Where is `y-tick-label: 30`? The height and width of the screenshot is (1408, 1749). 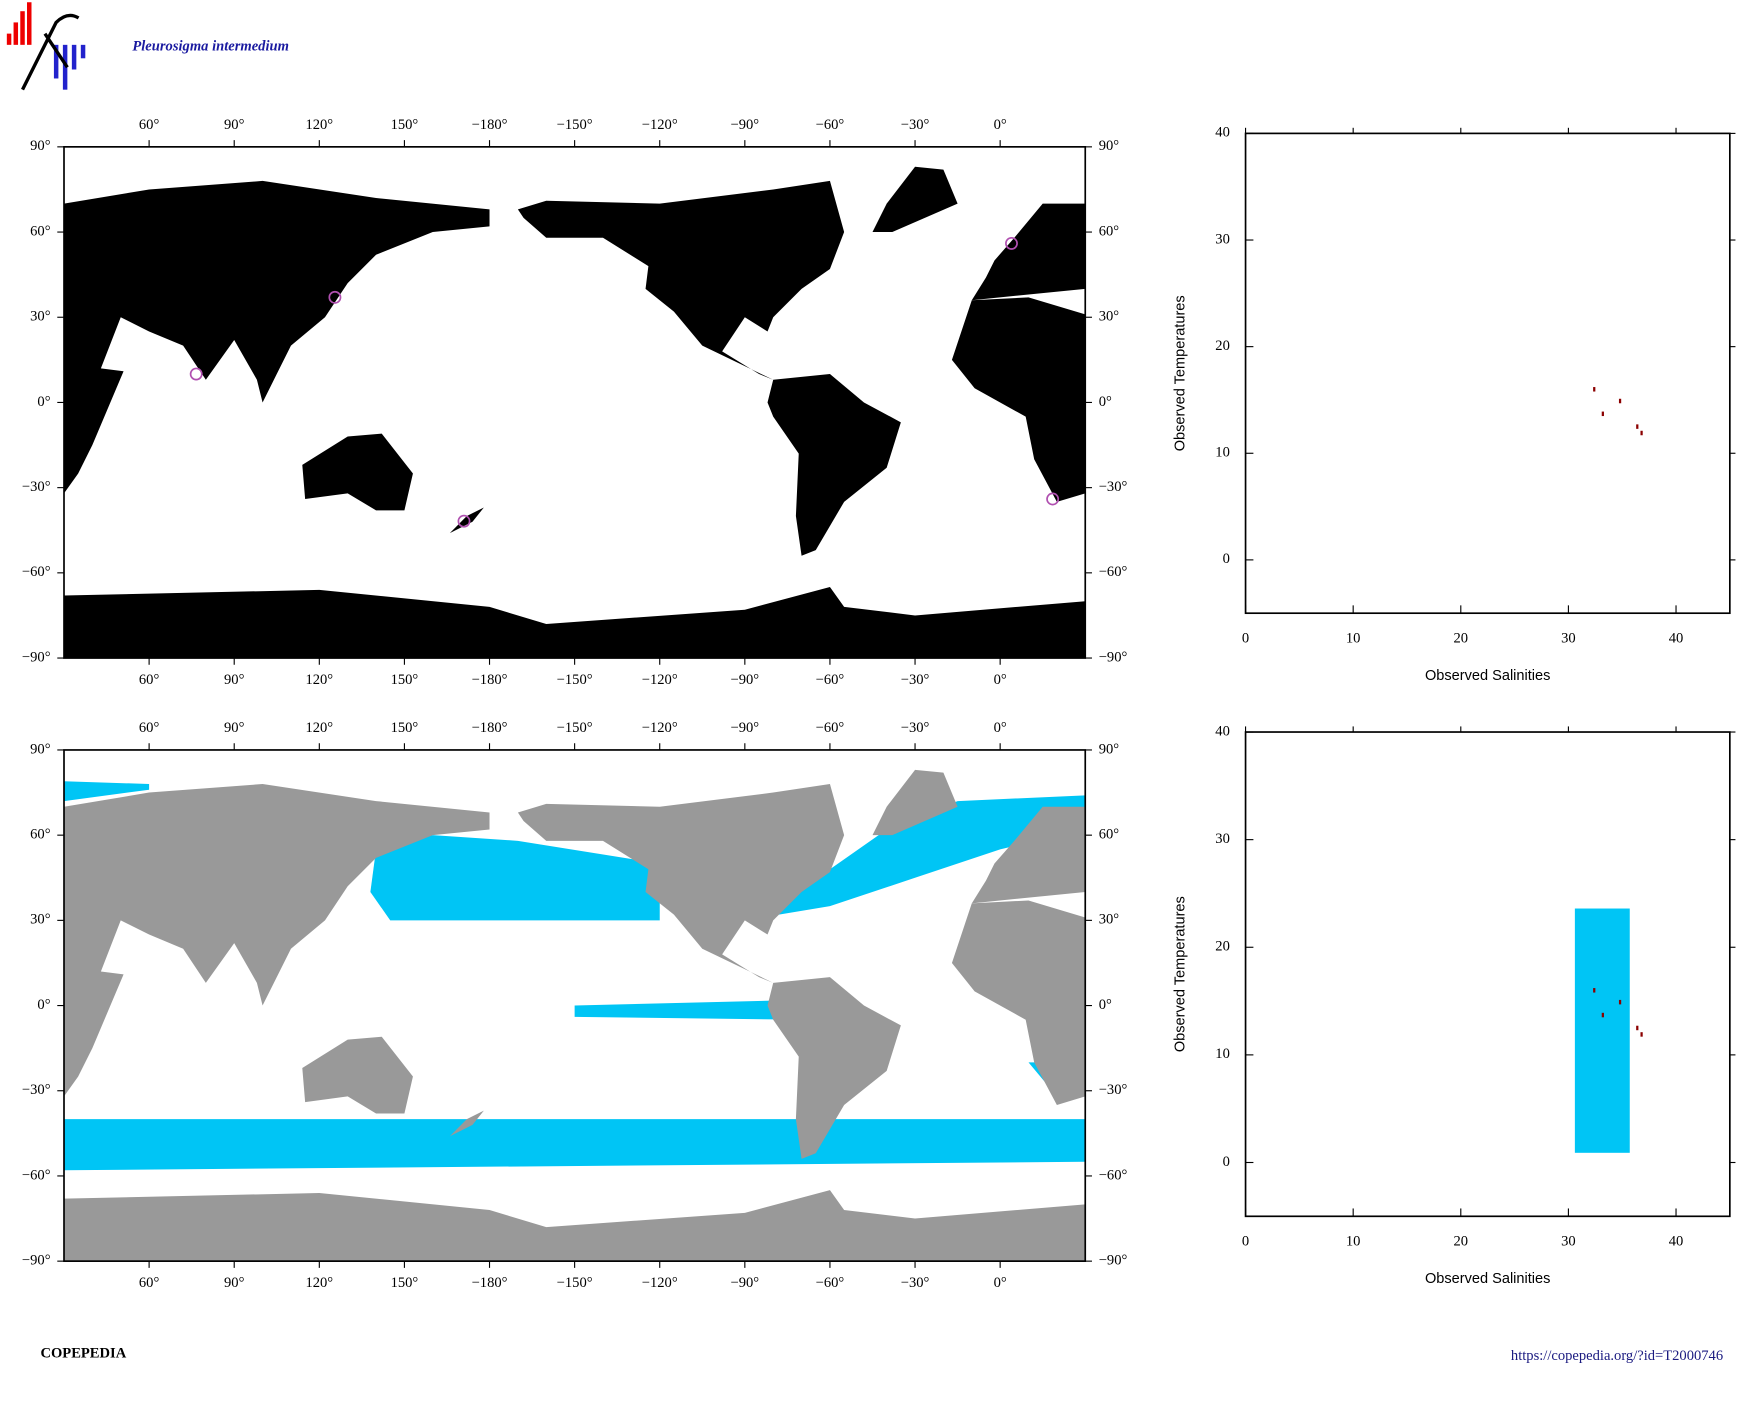
y-tick-label: 30 is located at coordinates (1222, 239).